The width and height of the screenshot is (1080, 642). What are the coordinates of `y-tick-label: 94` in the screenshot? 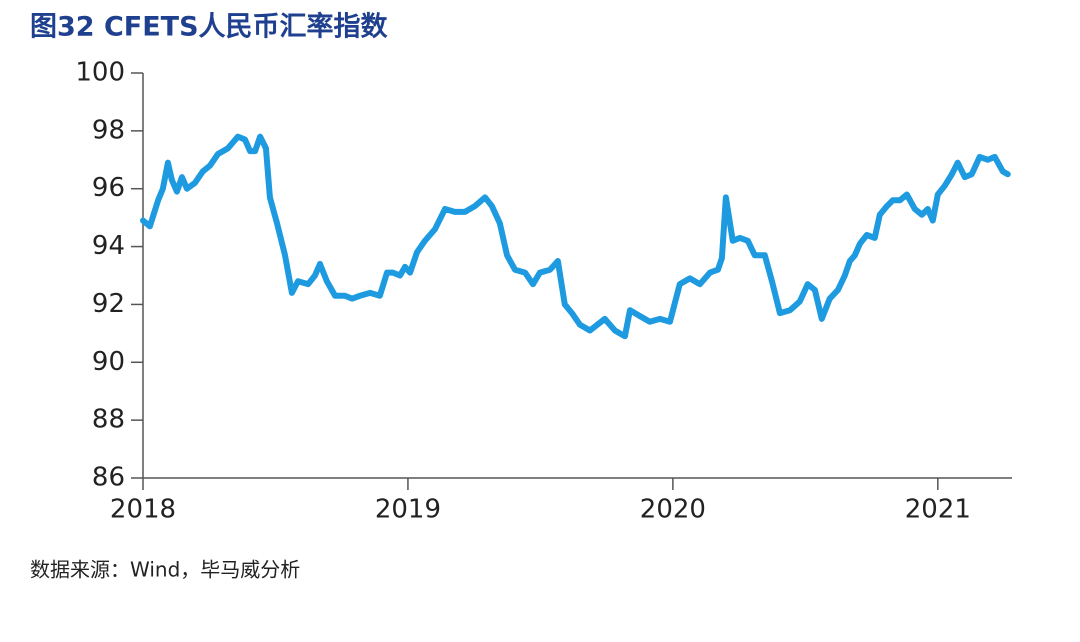 It's located at (108, 246).